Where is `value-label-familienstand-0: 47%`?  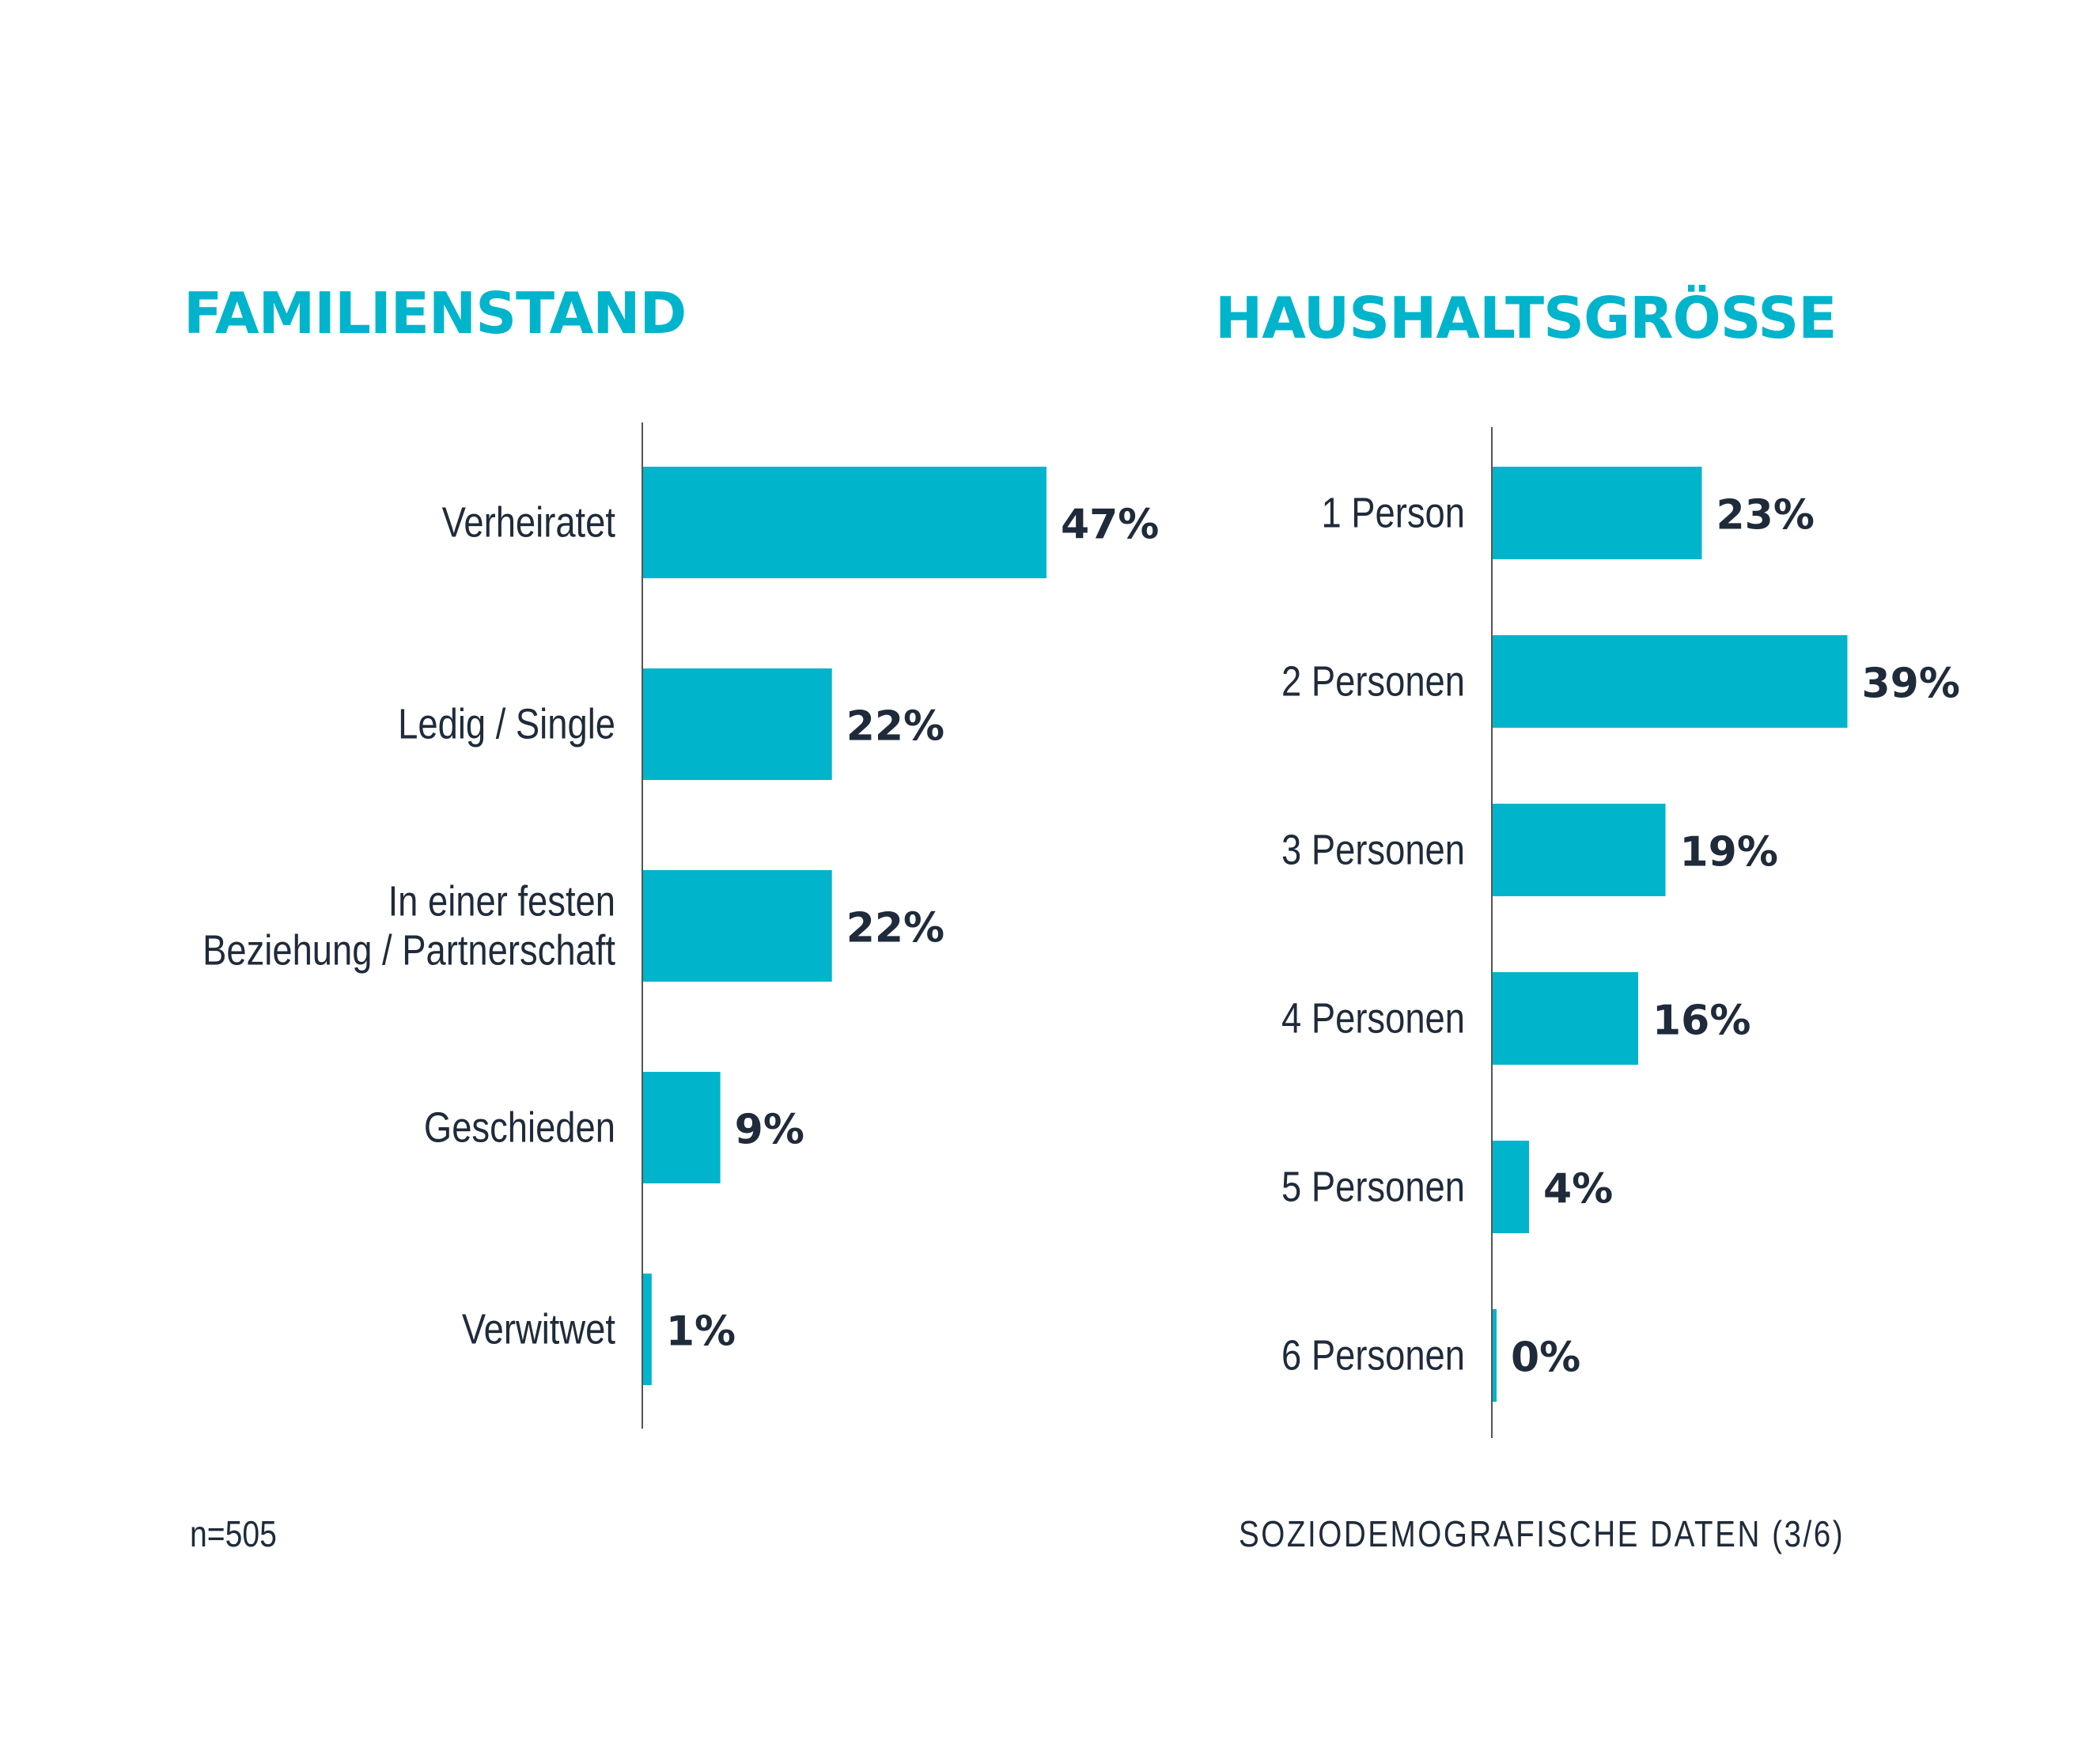
value-label-familienstand-0: 47% is located at coordinates (1110, 526).